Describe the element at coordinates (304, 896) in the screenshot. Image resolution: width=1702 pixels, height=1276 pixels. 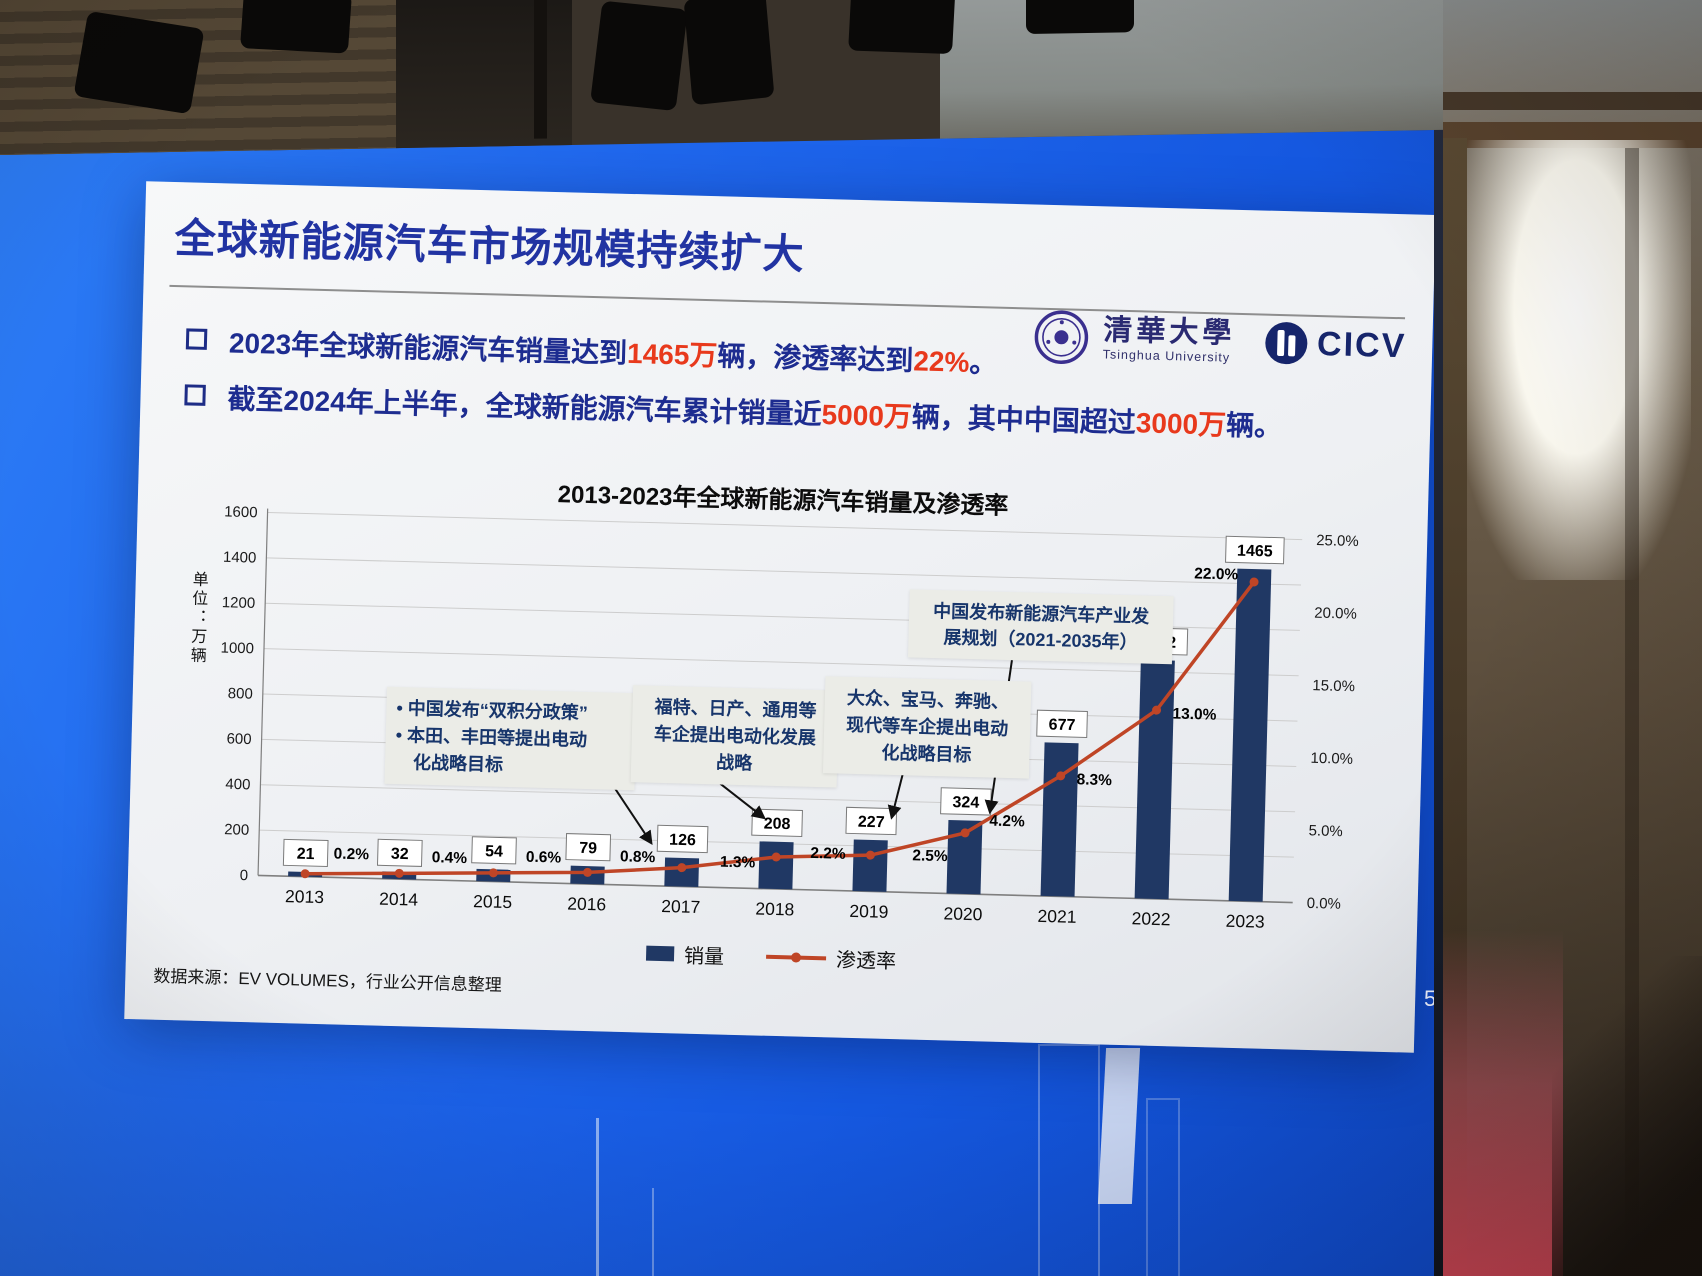
I see `svg-text: 2013` at that location.